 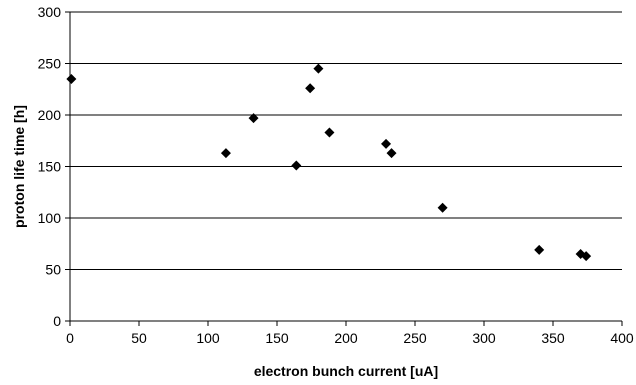 I want to click on y-tick-label: 200, so click(x=50, y=115).